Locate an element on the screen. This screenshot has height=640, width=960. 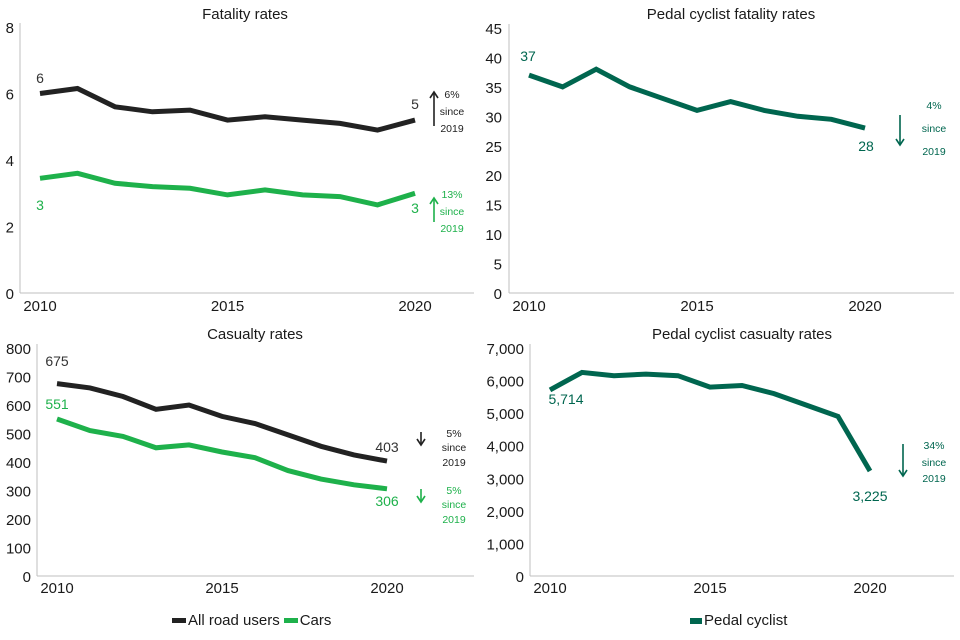
casualty-end-label-cars: 306 is located at coordinates (387, 501).